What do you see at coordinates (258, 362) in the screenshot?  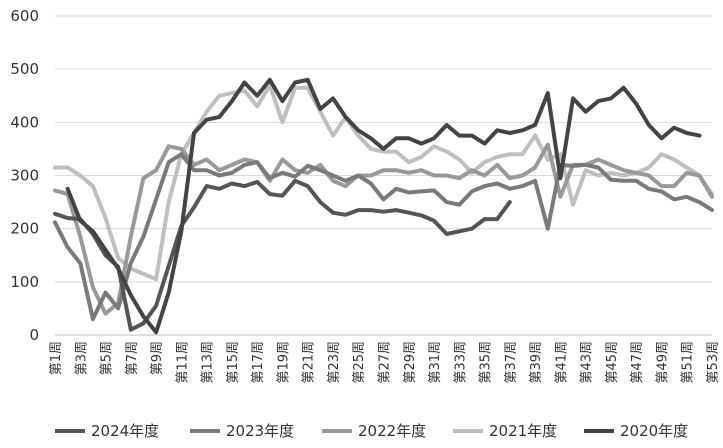 I see `x-tick-label: 第17周` at bounding box center [258, 362].